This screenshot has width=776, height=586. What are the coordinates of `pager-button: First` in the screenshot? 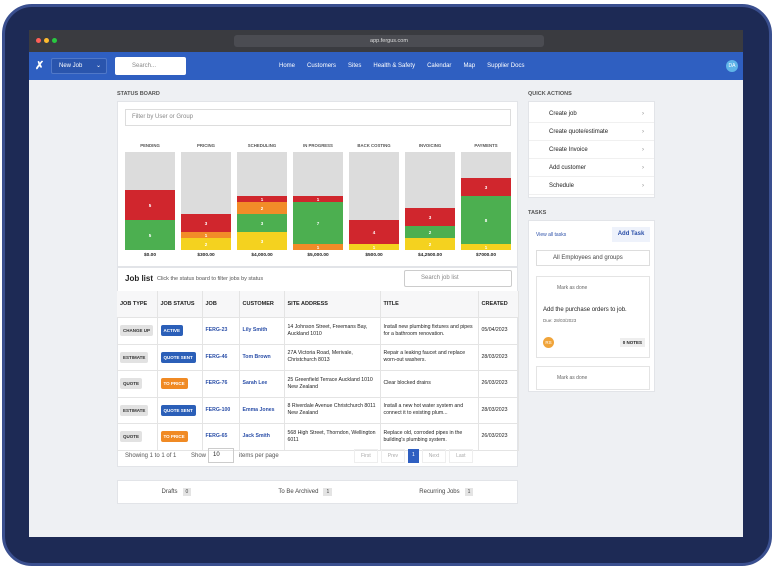 It's located at (366, 456).